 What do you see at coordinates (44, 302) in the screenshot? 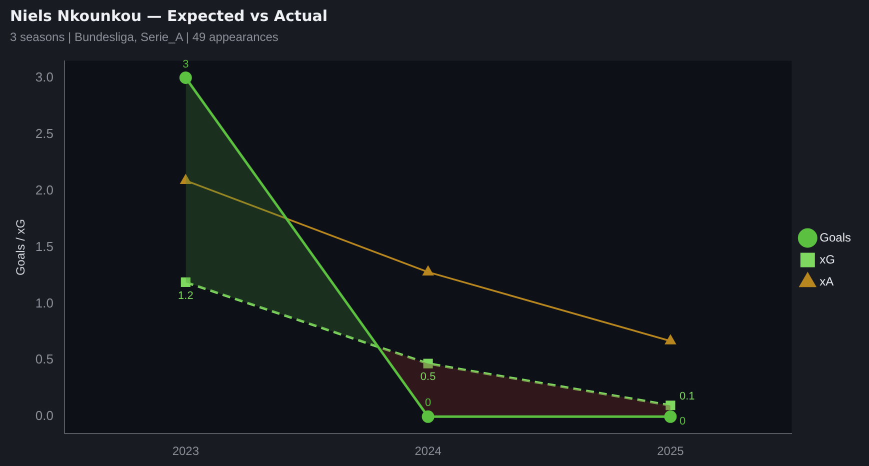
I see `y-tick-label: 1.0` at bounding box center [44, 302].